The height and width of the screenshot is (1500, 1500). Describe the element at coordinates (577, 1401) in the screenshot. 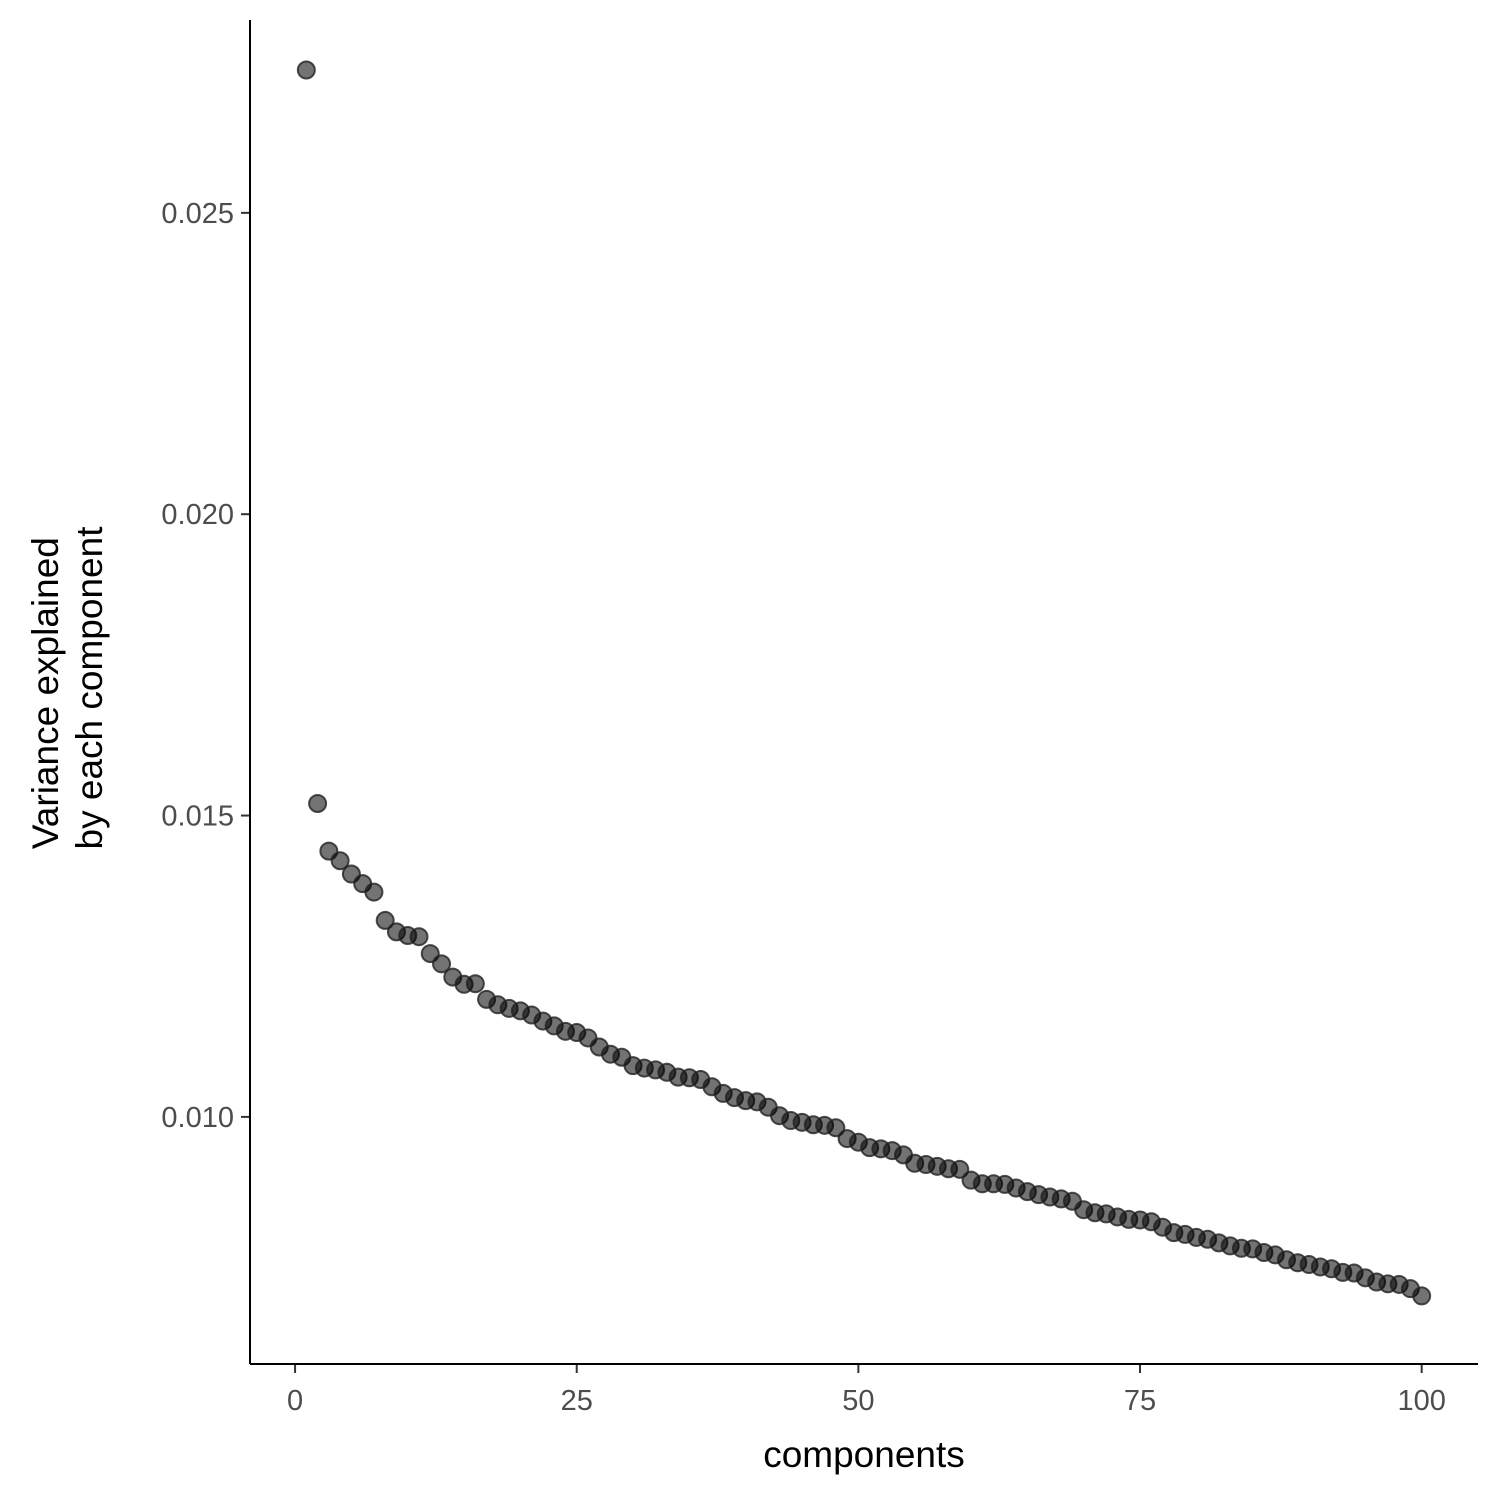

I see `x-tick-label: 25` at that location.